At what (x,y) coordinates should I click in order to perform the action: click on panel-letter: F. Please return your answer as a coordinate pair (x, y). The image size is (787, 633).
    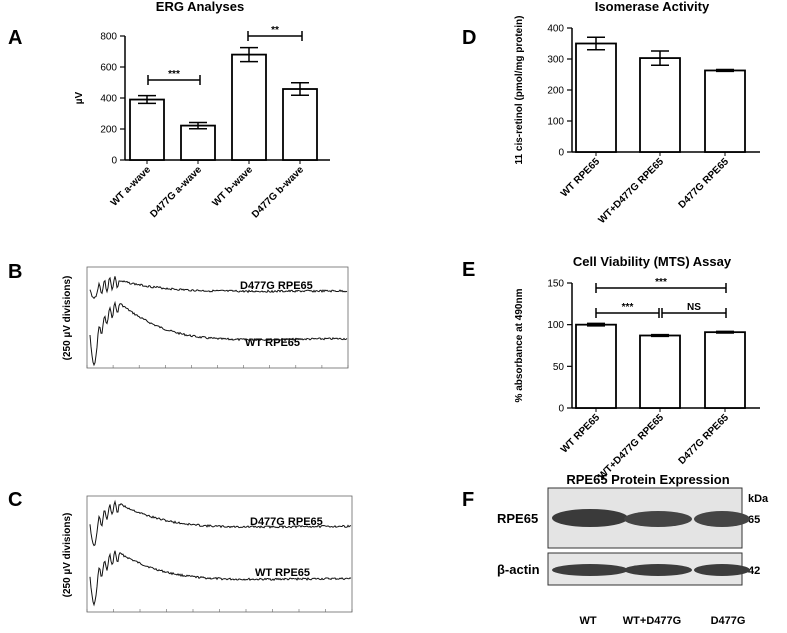
    Looking at the image, I should click on (468, 500).